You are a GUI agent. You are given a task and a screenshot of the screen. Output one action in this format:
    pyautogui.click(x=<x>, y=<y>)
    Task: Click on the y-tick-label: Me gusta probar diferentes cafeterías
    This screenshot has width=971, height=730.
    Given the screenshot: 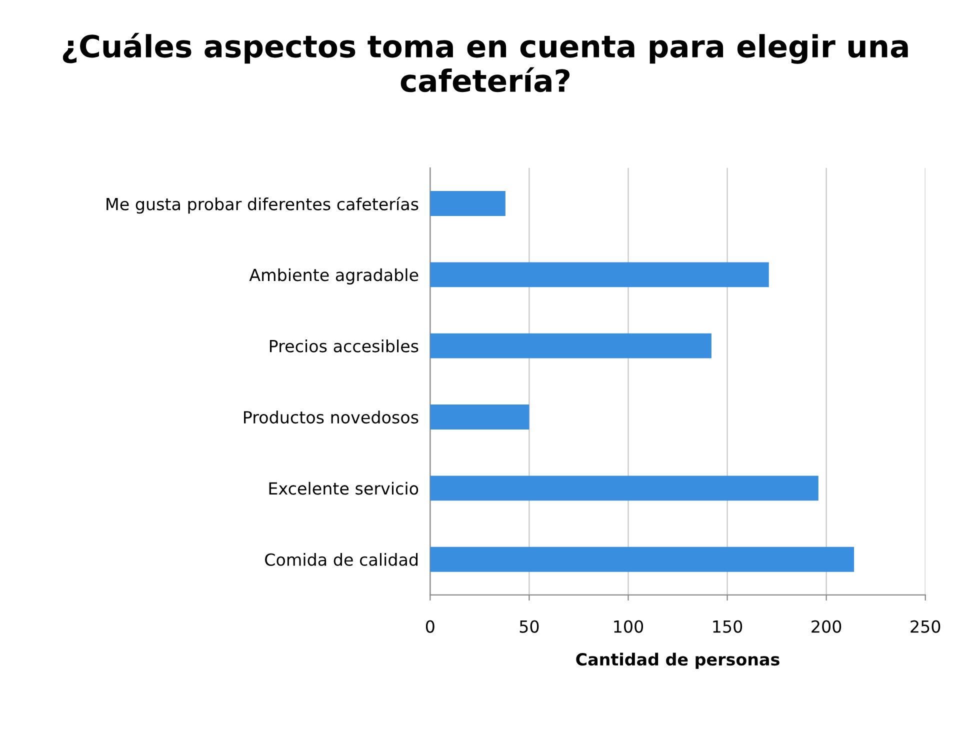 What is the action you would take?
    pyautogui.click(x=262, y=205)
    